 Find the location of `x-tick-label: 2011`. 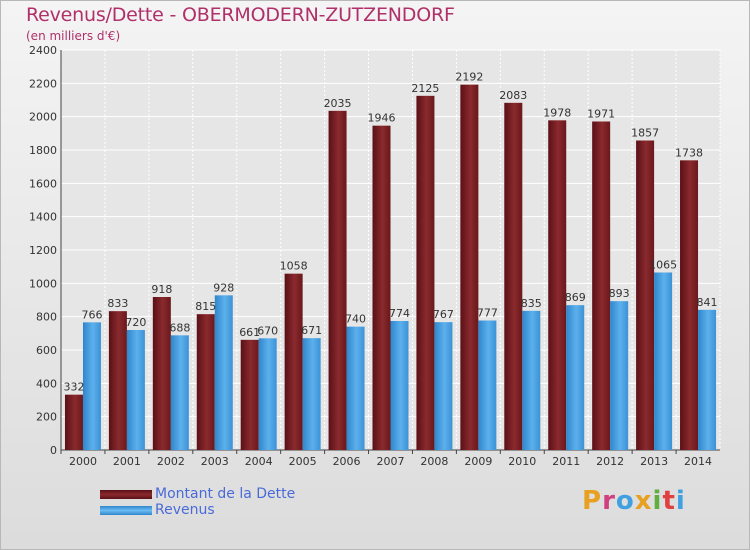

x-tick-label: 2011 is located at coordinates (566, 461).